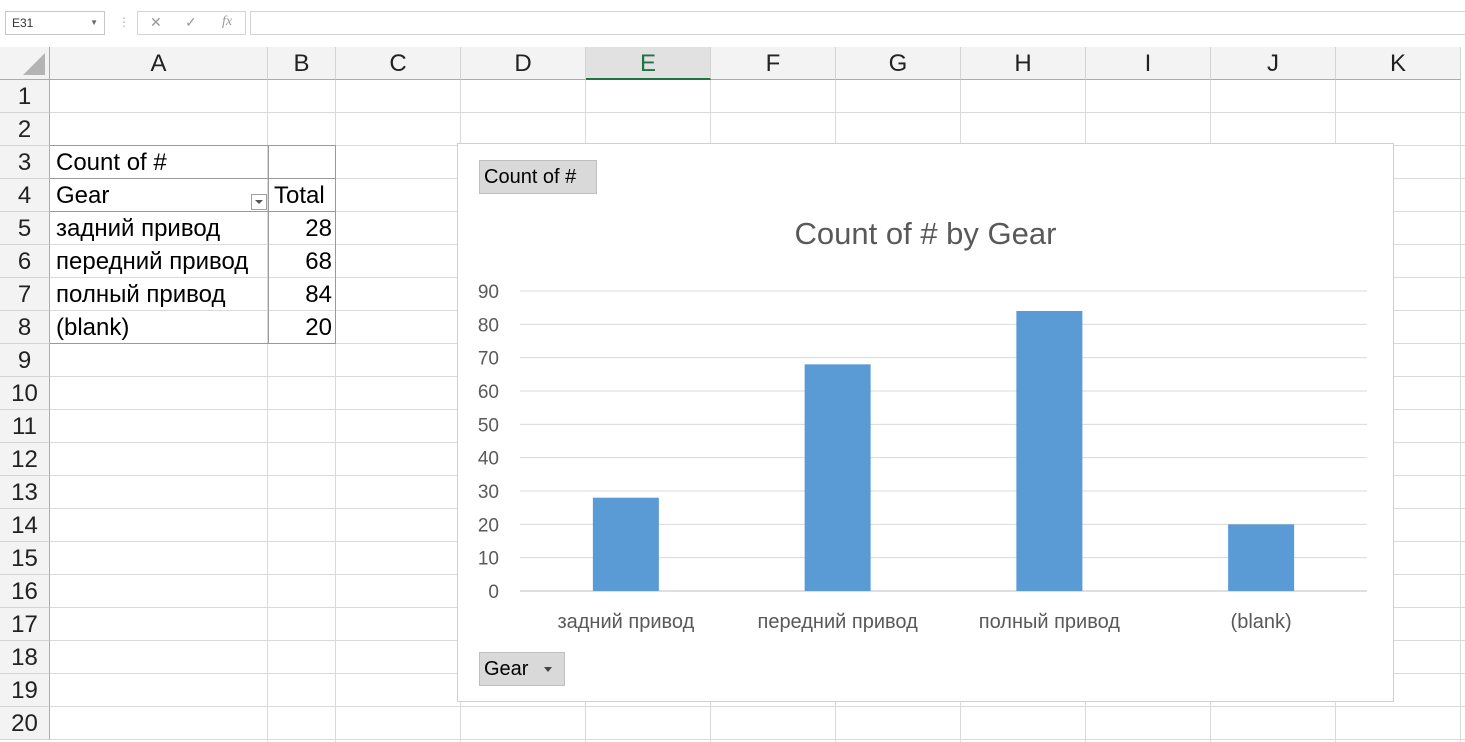 This screenshot has width=1465, height=742. Describe the element at coordinates (25, 96) in the screenshot. I see `row-header-1: 1` at that location.